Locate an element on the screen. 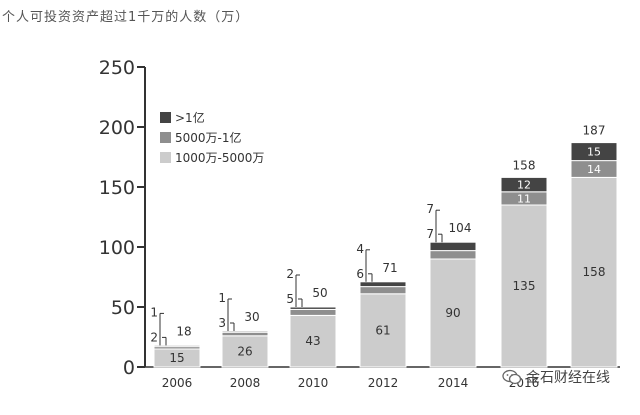 This screenshot has height=415, width=640. callout-label-top: 7 is located at coordinates (430, 209).